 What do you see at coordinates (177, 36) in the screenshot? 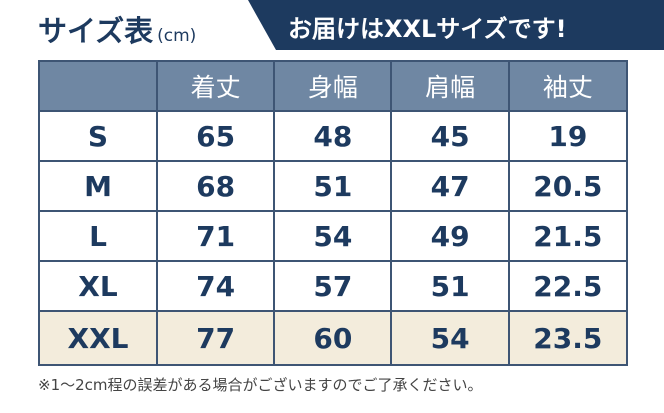
I see `unit-label: (cm)` at bounding box center [177, 36].